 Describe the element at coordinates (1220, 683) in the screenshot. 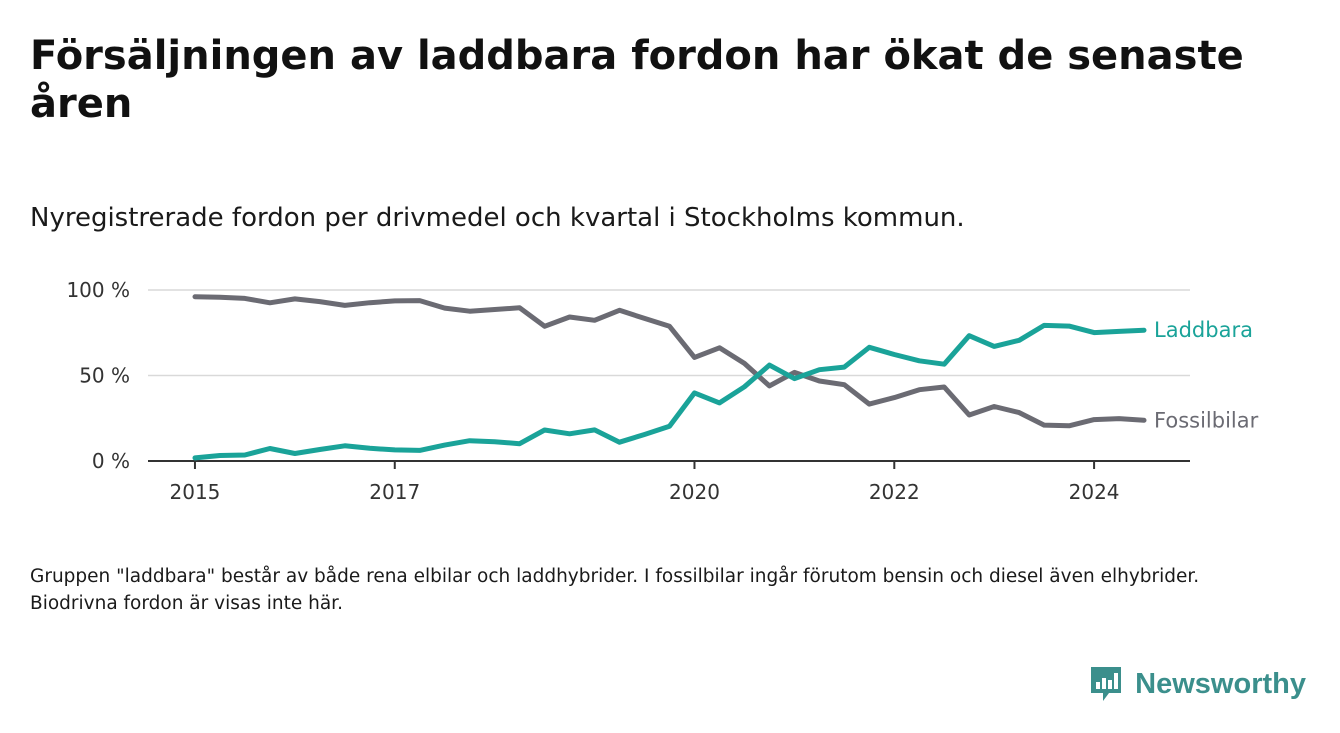

I see `brand-name: Newsworthy` at that location.